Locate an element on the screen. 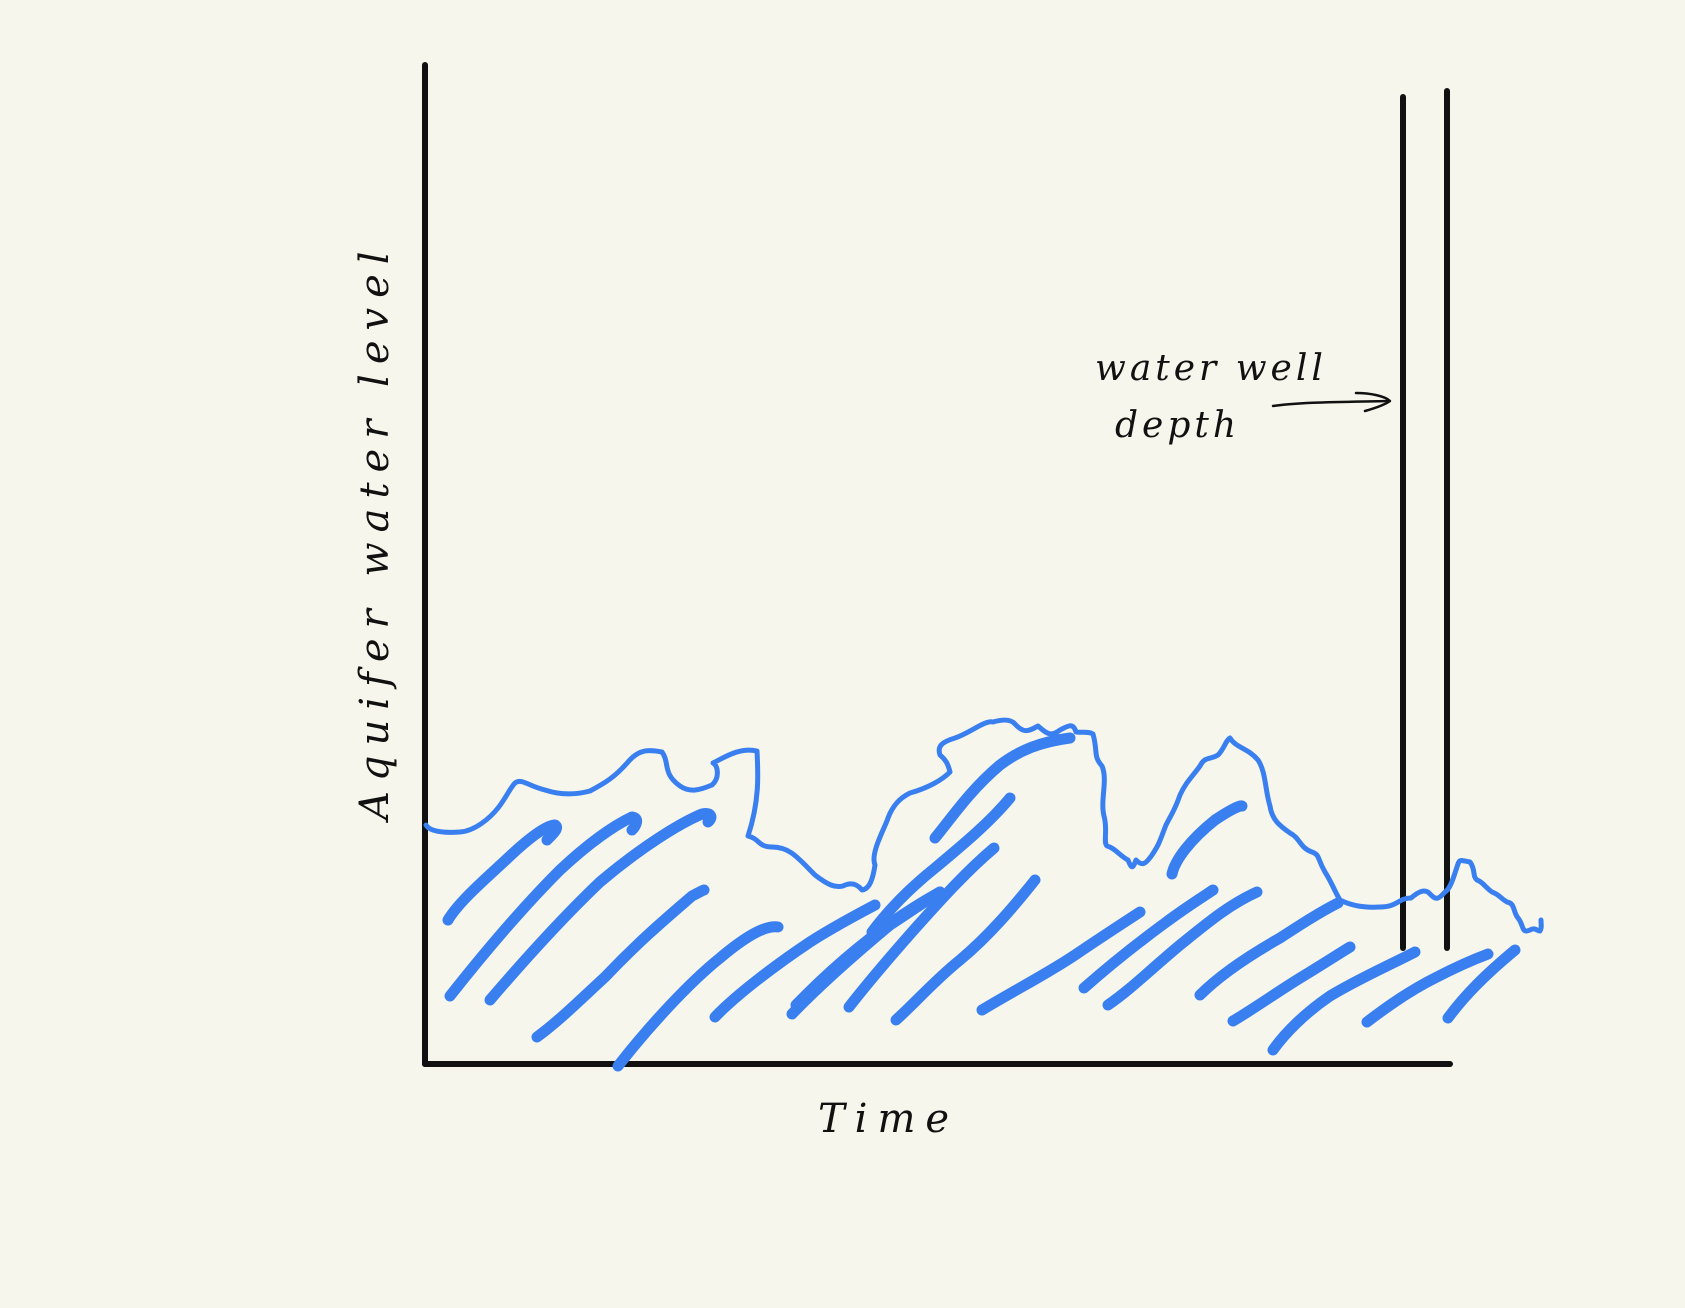 This screenshot has width=1685, height=1308. annotation-line1: water well is located at coordinates (1211, 368).